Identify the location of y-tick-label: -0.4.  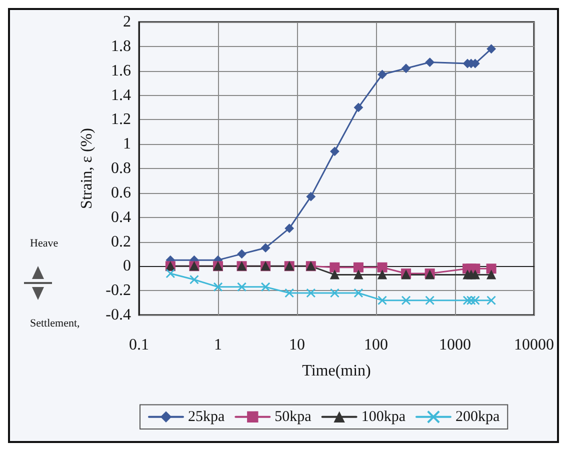
(118, 315).